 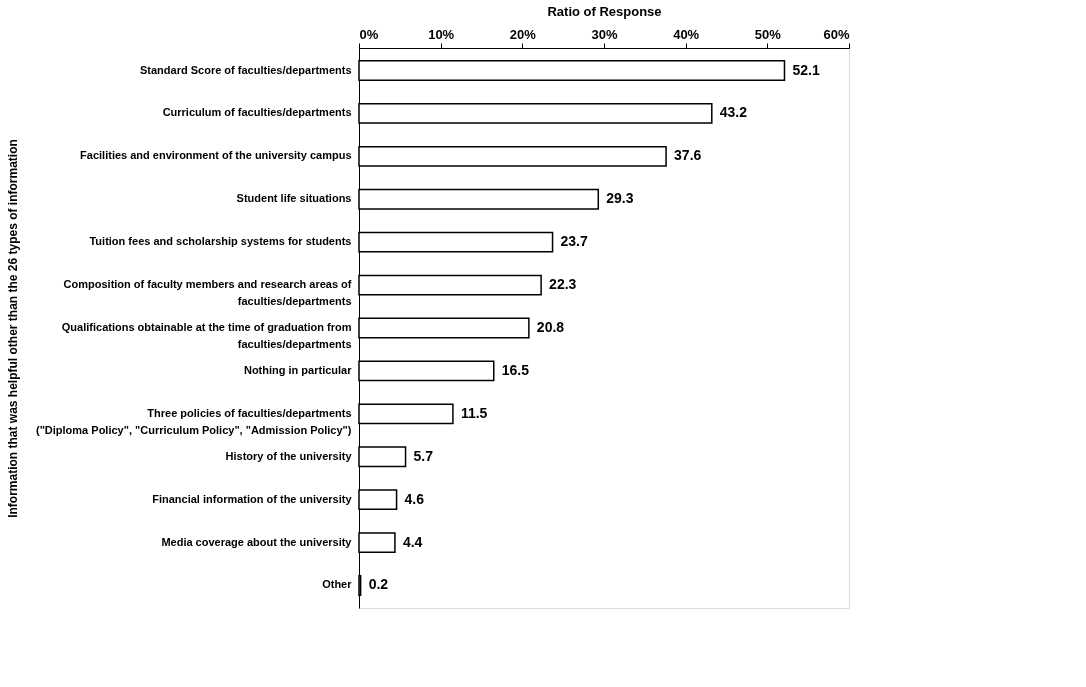 What do you see at coordinates (620, 198) in the screenshot?
I see `data-label: 29.3` at bounding box center [620, 198].